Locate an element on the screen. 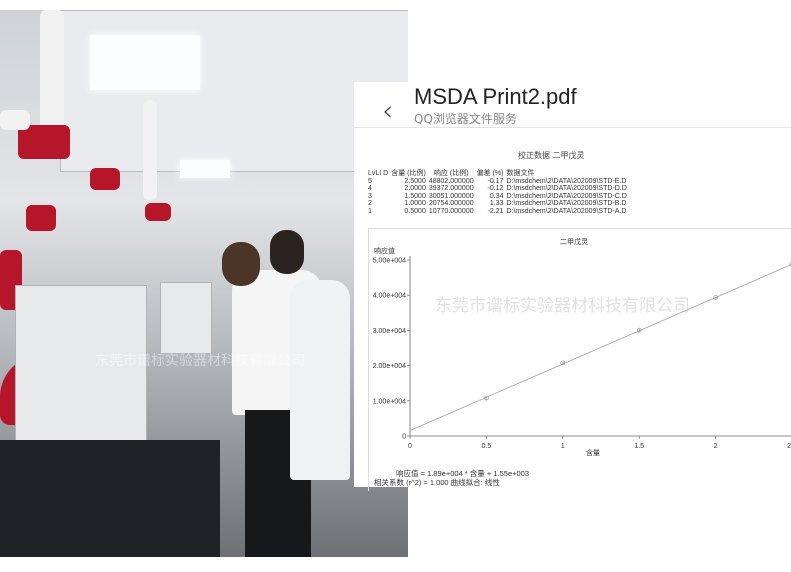 The width and height of the screenshot is (791, 572). table-cell: 39372.000000 is located at coordinates (451, 188).